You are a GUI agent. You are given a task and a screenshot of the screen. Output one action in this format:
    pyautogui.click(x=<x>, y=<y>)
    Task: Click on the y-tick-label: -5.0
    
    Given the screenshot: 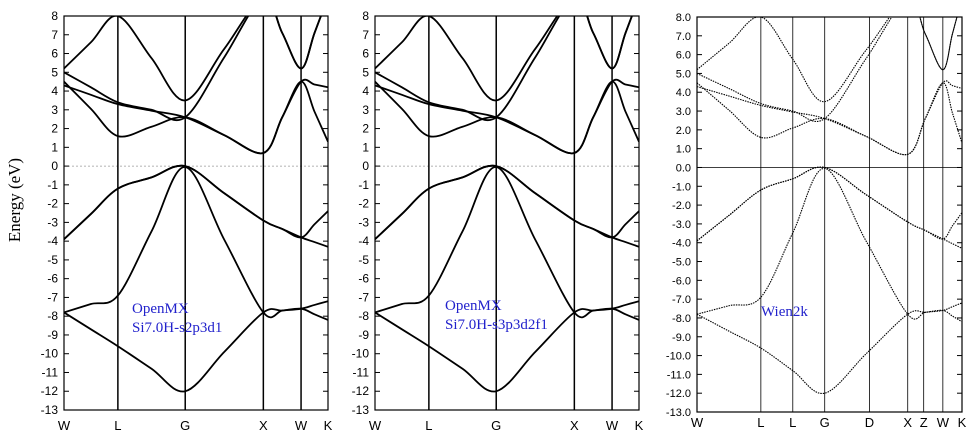 What is the action you would take?
    pyautogui.click(x=681, y=263)
    